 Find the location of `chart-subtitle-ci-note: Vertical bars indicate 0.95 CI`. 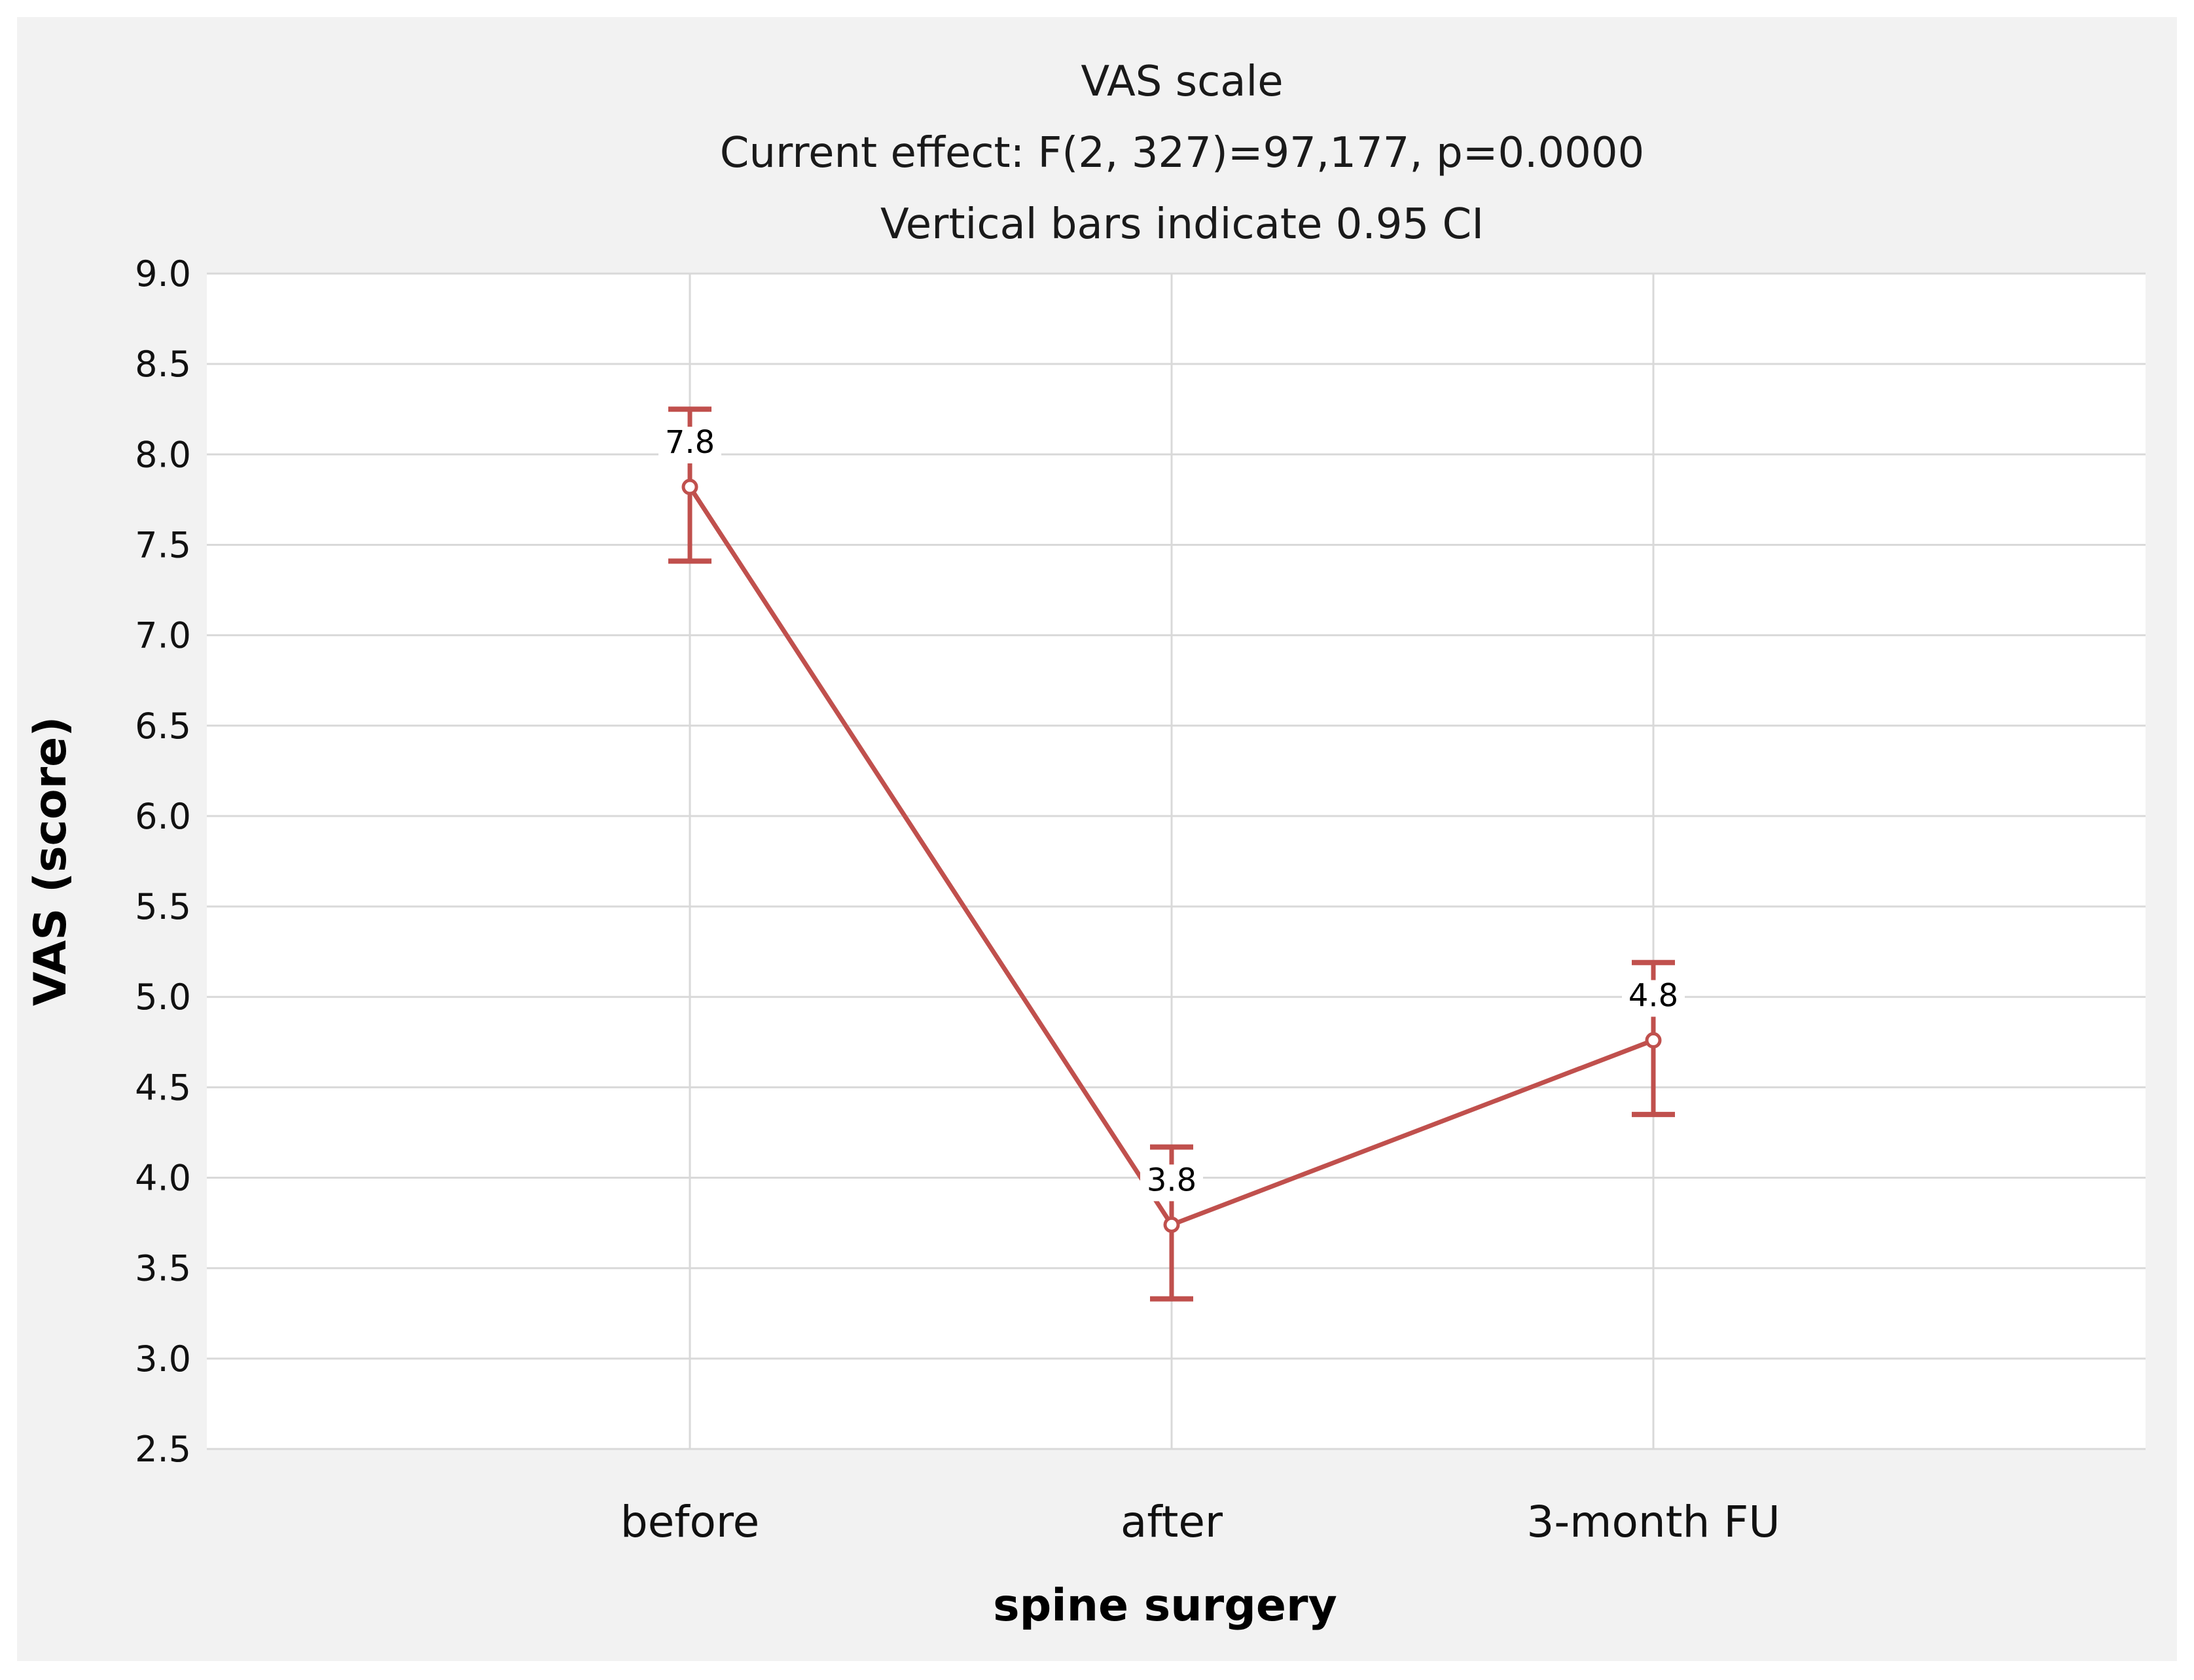

chart-subtitle-ci-note: Vertical bars indicate 0.95 CI is located at coordinates (1182, 224).